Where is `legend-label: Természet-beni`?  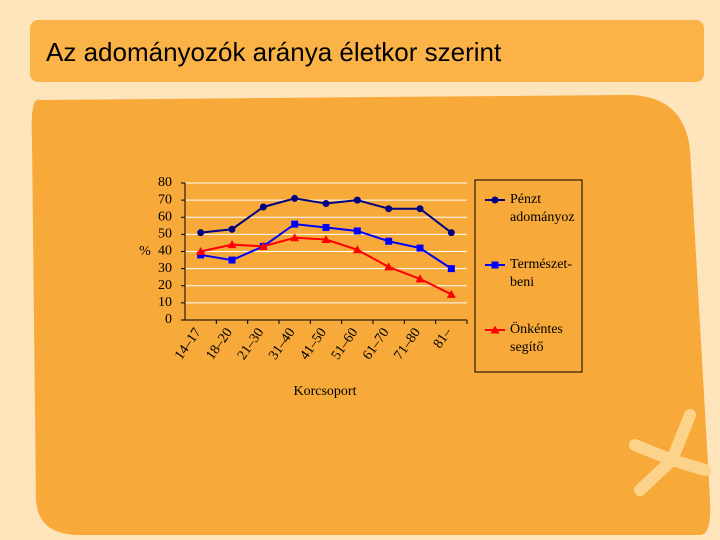
legend-label: Természet-beni is located at coordinates (541, 273).